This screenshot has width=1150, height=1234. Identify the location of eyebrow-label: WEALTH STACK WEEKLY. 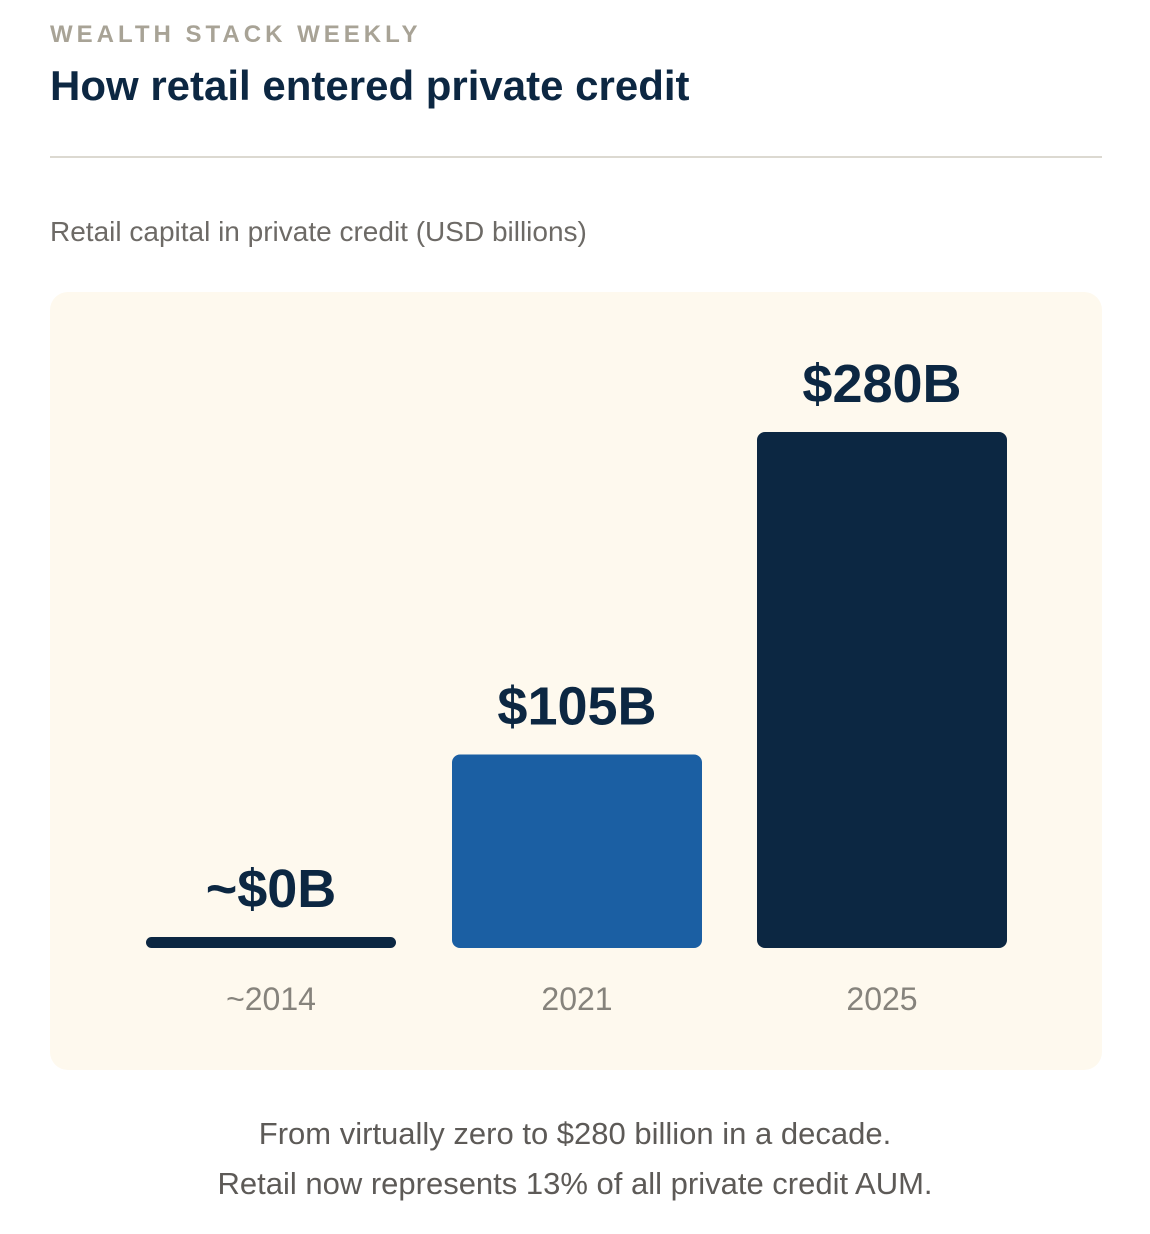
(236, 34).